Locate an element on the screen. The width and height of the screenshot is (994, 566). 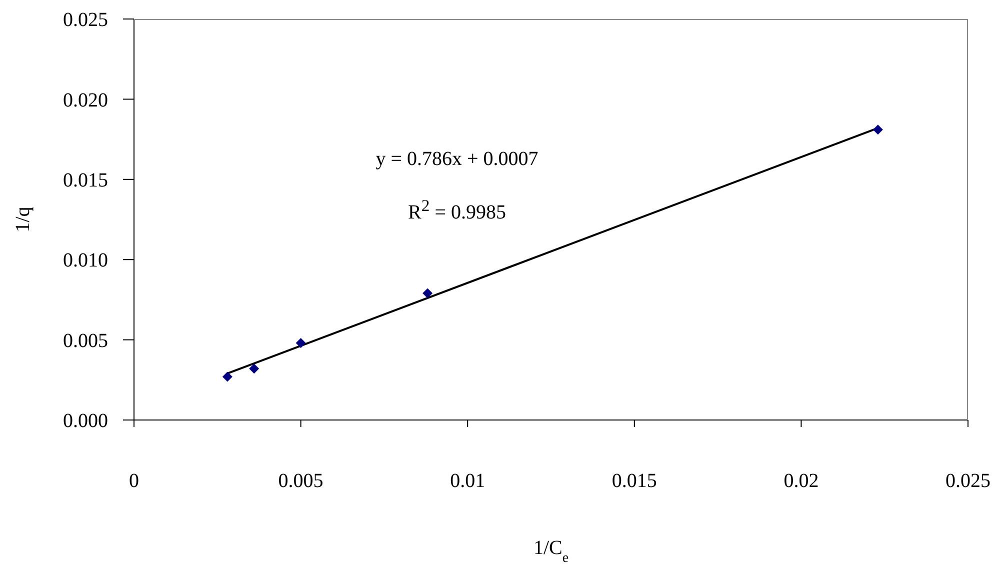
y-tick-label: 0.015 is located at coordinates (85, 181).